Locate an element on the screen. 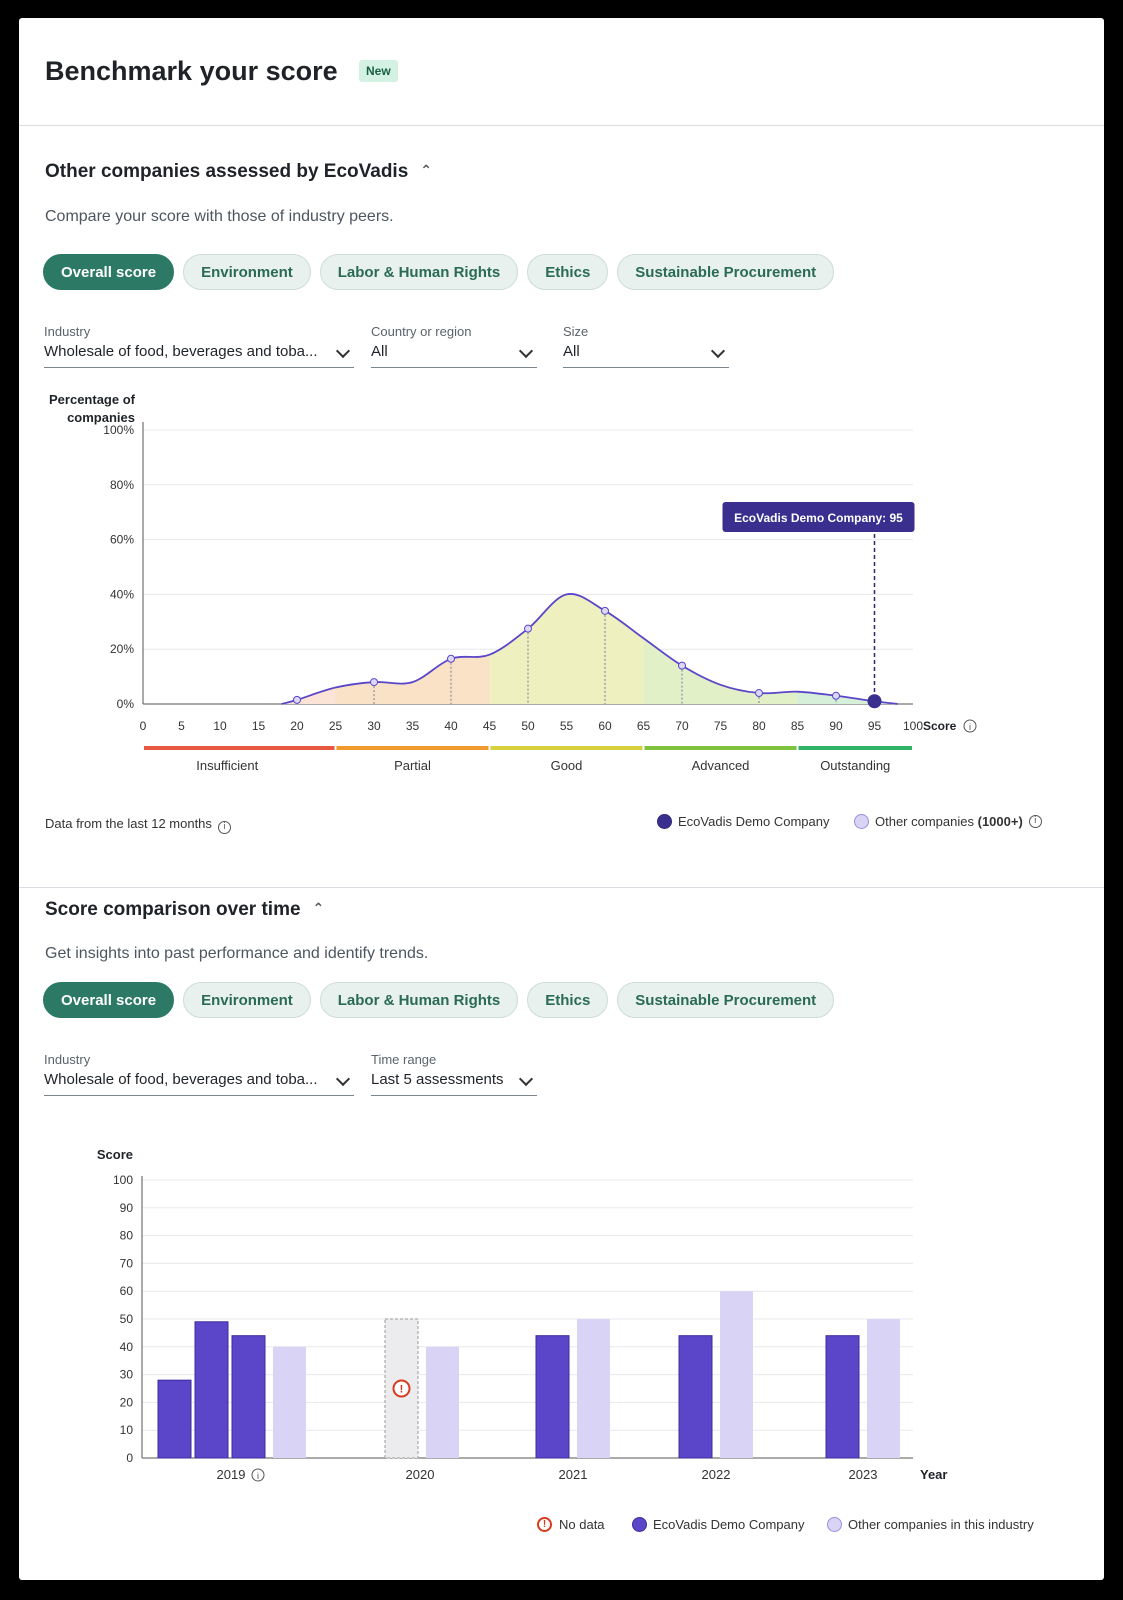 This screenshot has height=1600, width=1123. distribution-section-title: Other companies assessed by EcoVadis ⌃ is located at coordinates (238, 172).